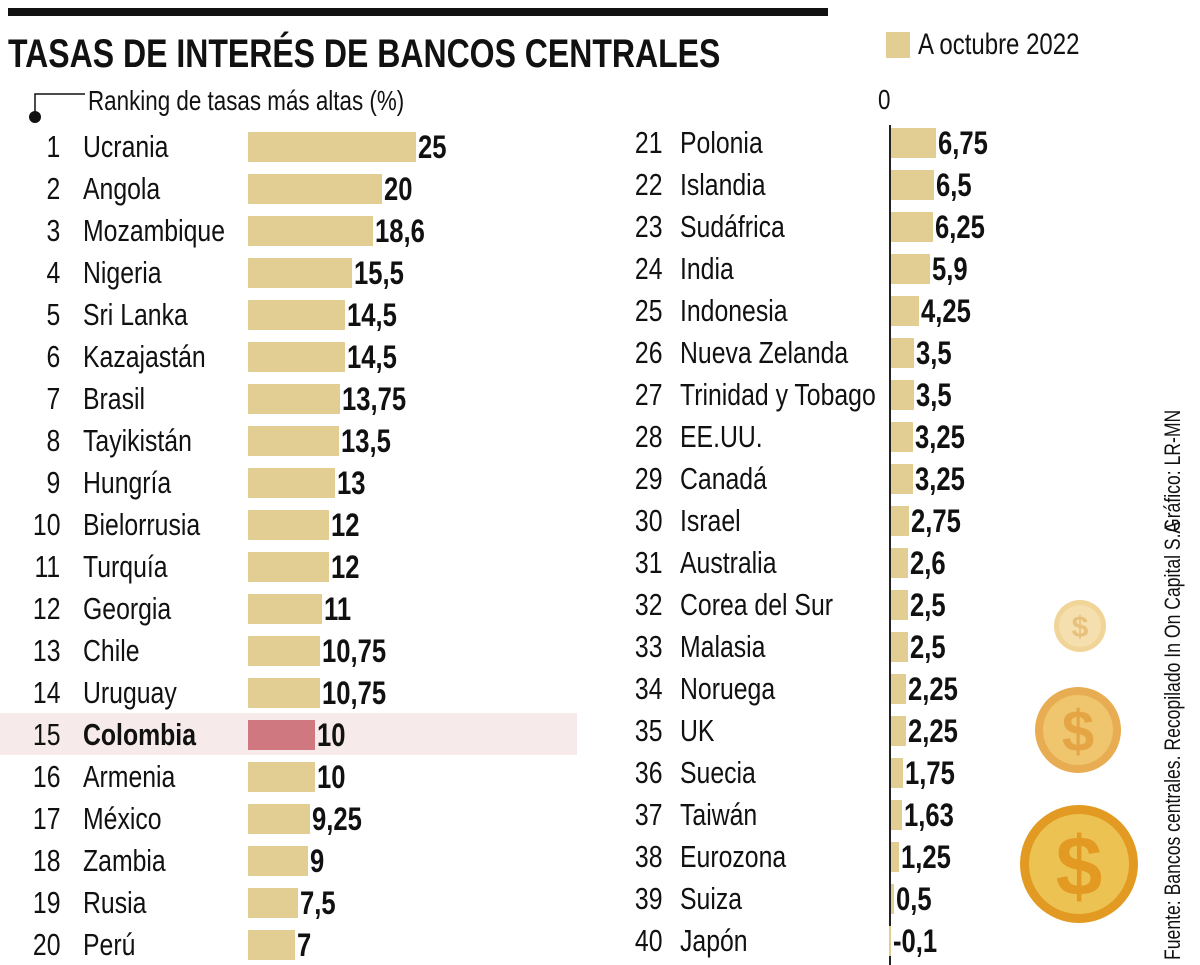 The image size is (1200, 965). What do you see at coordinates (915, 941) in the screenshot?
I see `value-label: -0,1` at bounding box center [915, 941].